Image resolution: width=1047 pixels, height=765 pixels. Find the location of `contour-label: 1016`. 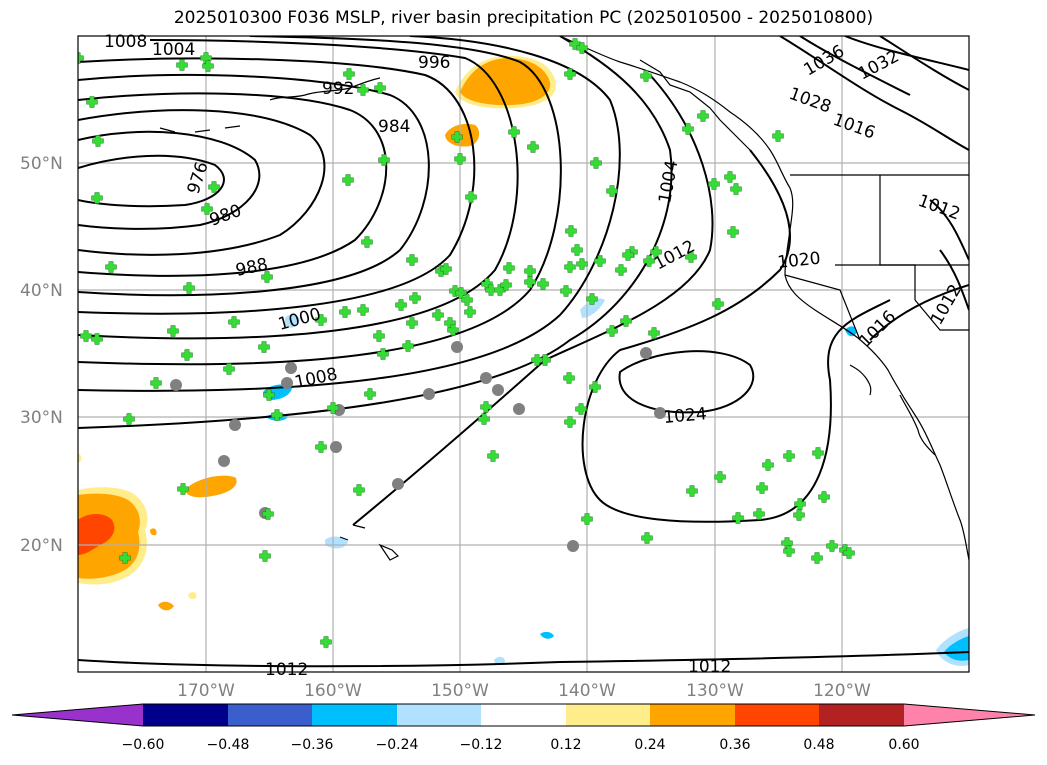

contour-label: 1016 is located at coordinates (853, 127).